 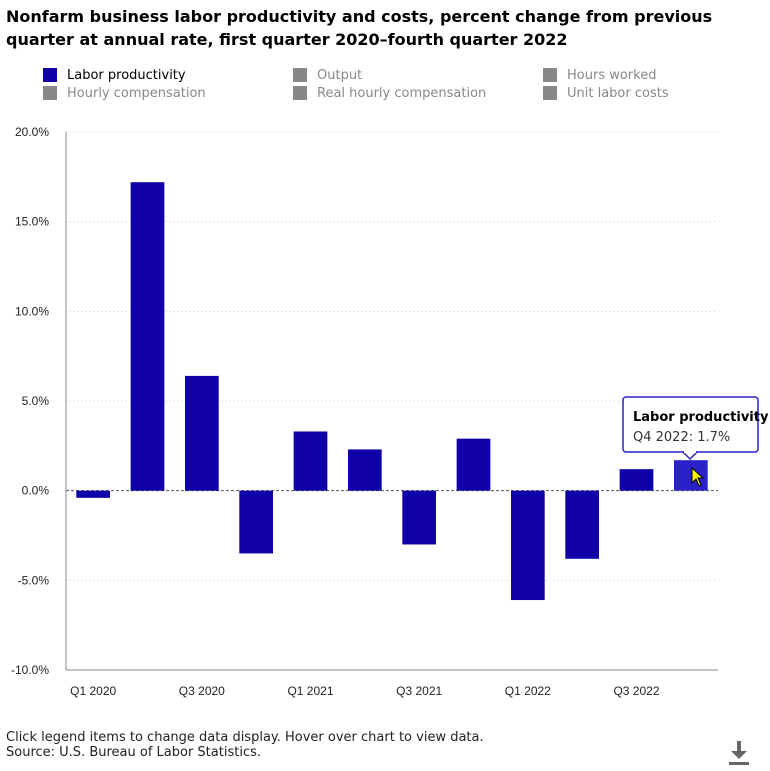 What do you see at coordinates (419, 691) in the screenshot?
I see `x-tick-label: Q3 2021` at bounding box center [419, 691].